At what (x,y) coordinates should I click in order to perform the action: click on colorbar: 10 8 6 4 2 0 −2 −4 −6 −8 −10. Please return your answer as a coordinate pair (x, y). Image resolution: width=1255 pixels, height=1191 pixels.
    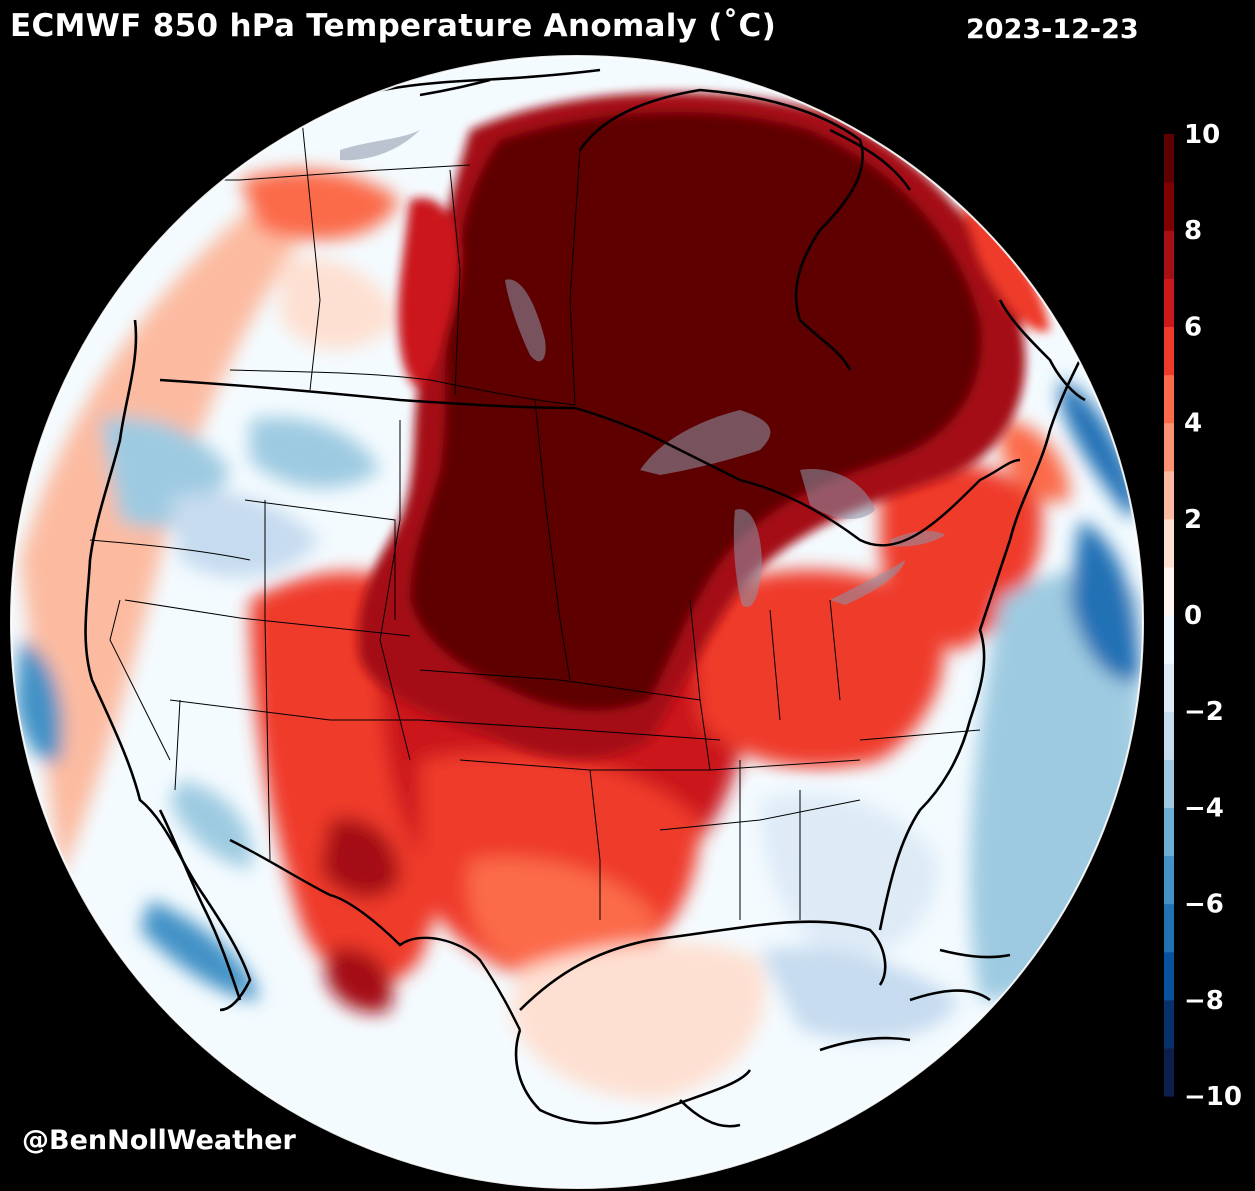
    Looking at the image, I should click on (1203, 615).